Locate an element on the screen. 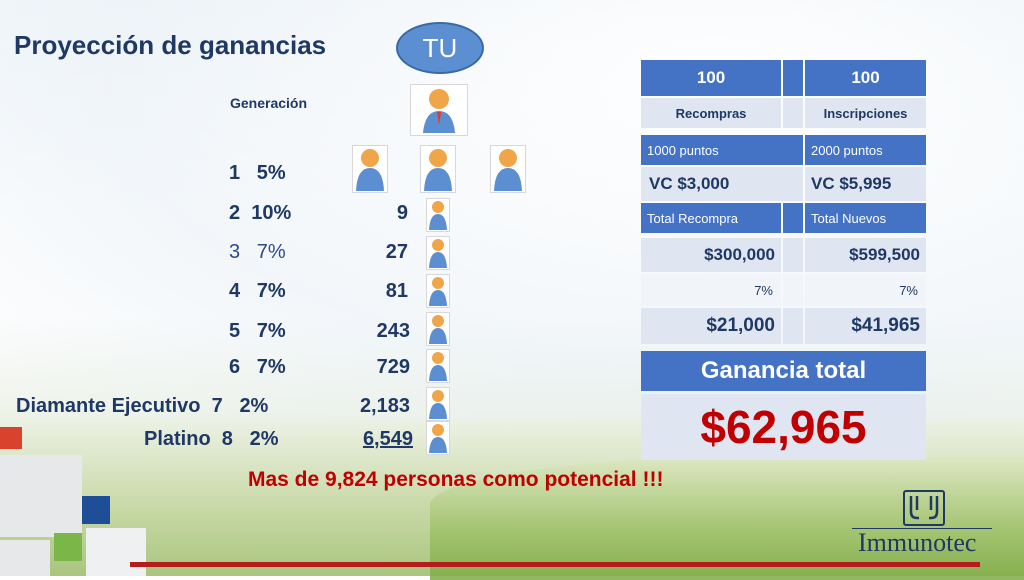 This screenshot has width=1024, height=580. page-title: Proyección de ganancias is located at coordinates (170, 45).